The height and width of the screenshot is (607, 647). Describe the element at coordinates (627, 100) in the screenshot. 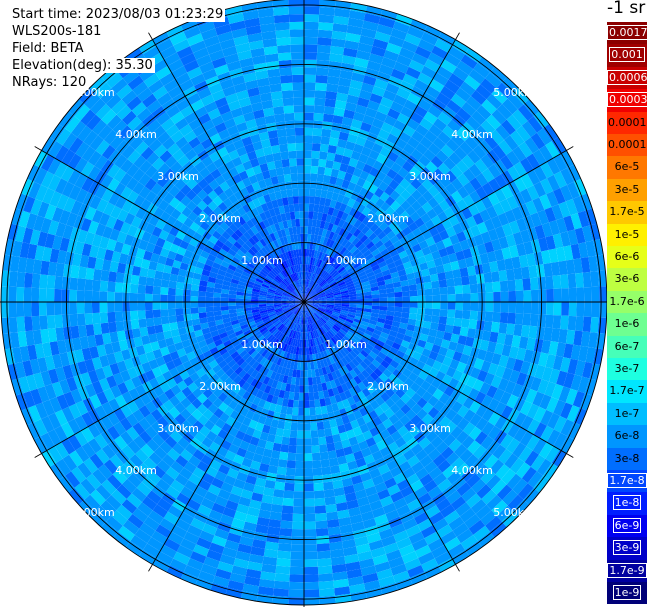

I see `colorbar-label: 0.0003` at that location.